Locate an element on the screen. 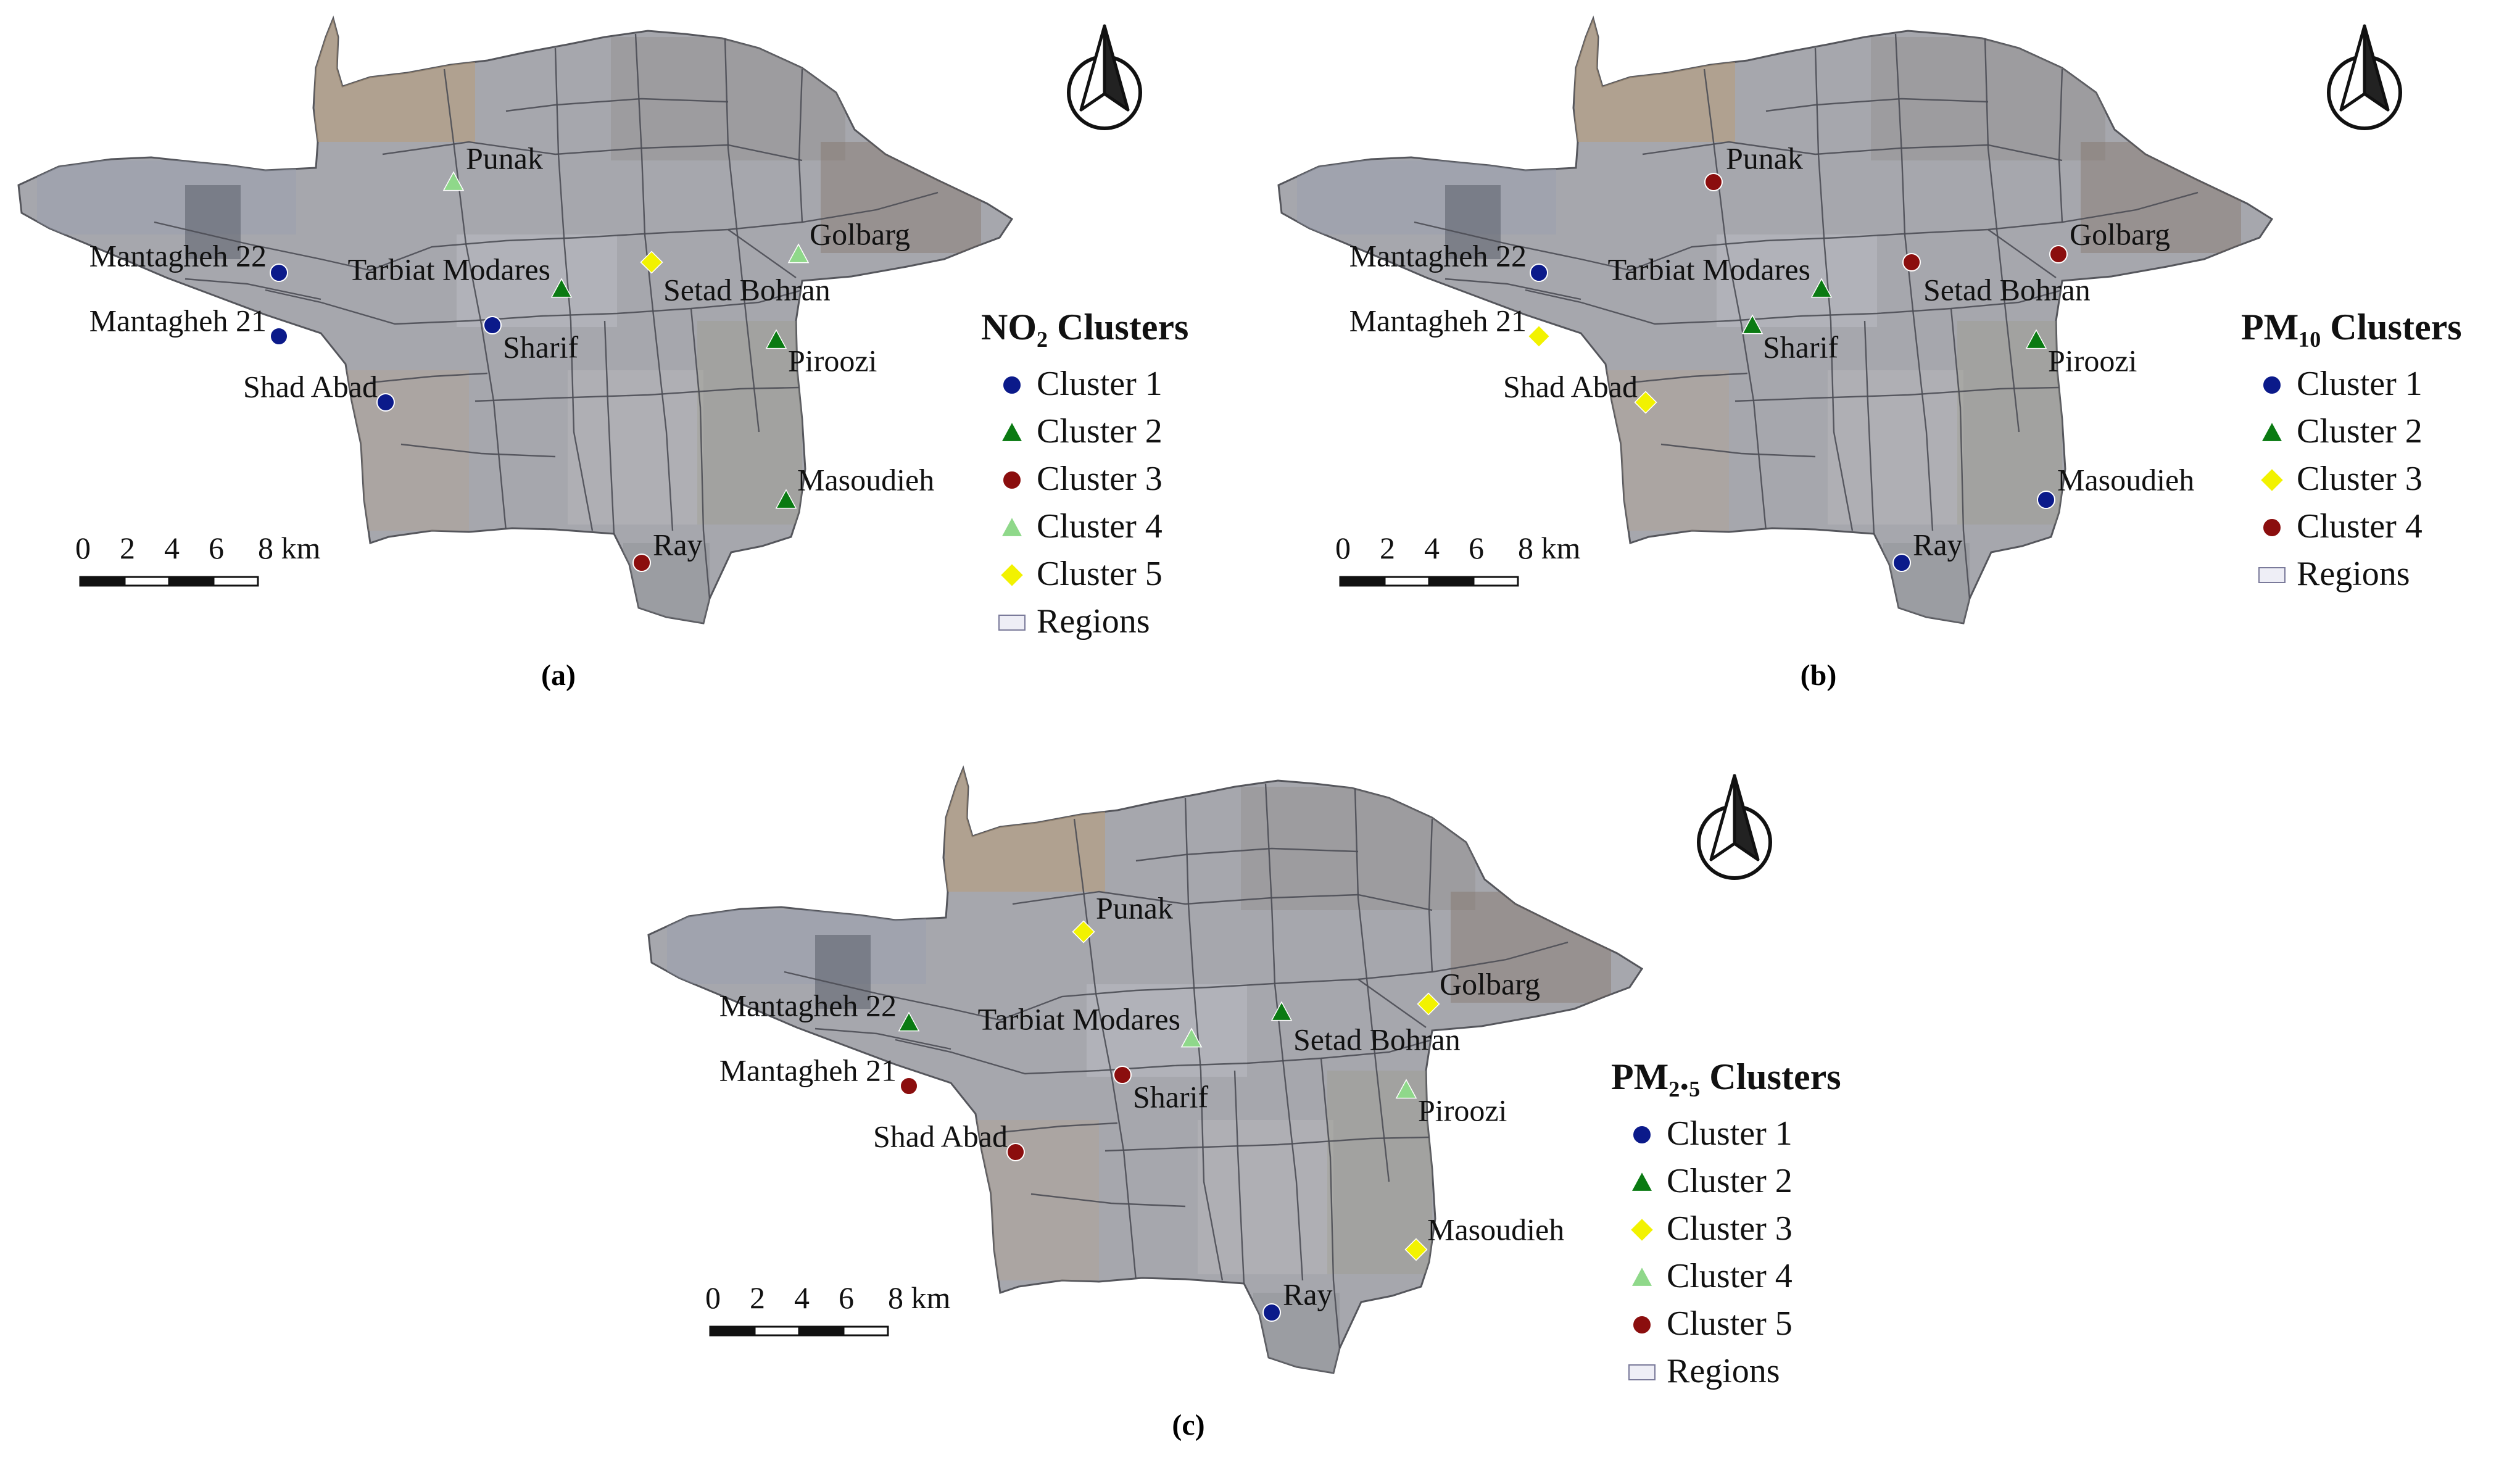  scale-label: 6 is located at coordinates (847, 1297).